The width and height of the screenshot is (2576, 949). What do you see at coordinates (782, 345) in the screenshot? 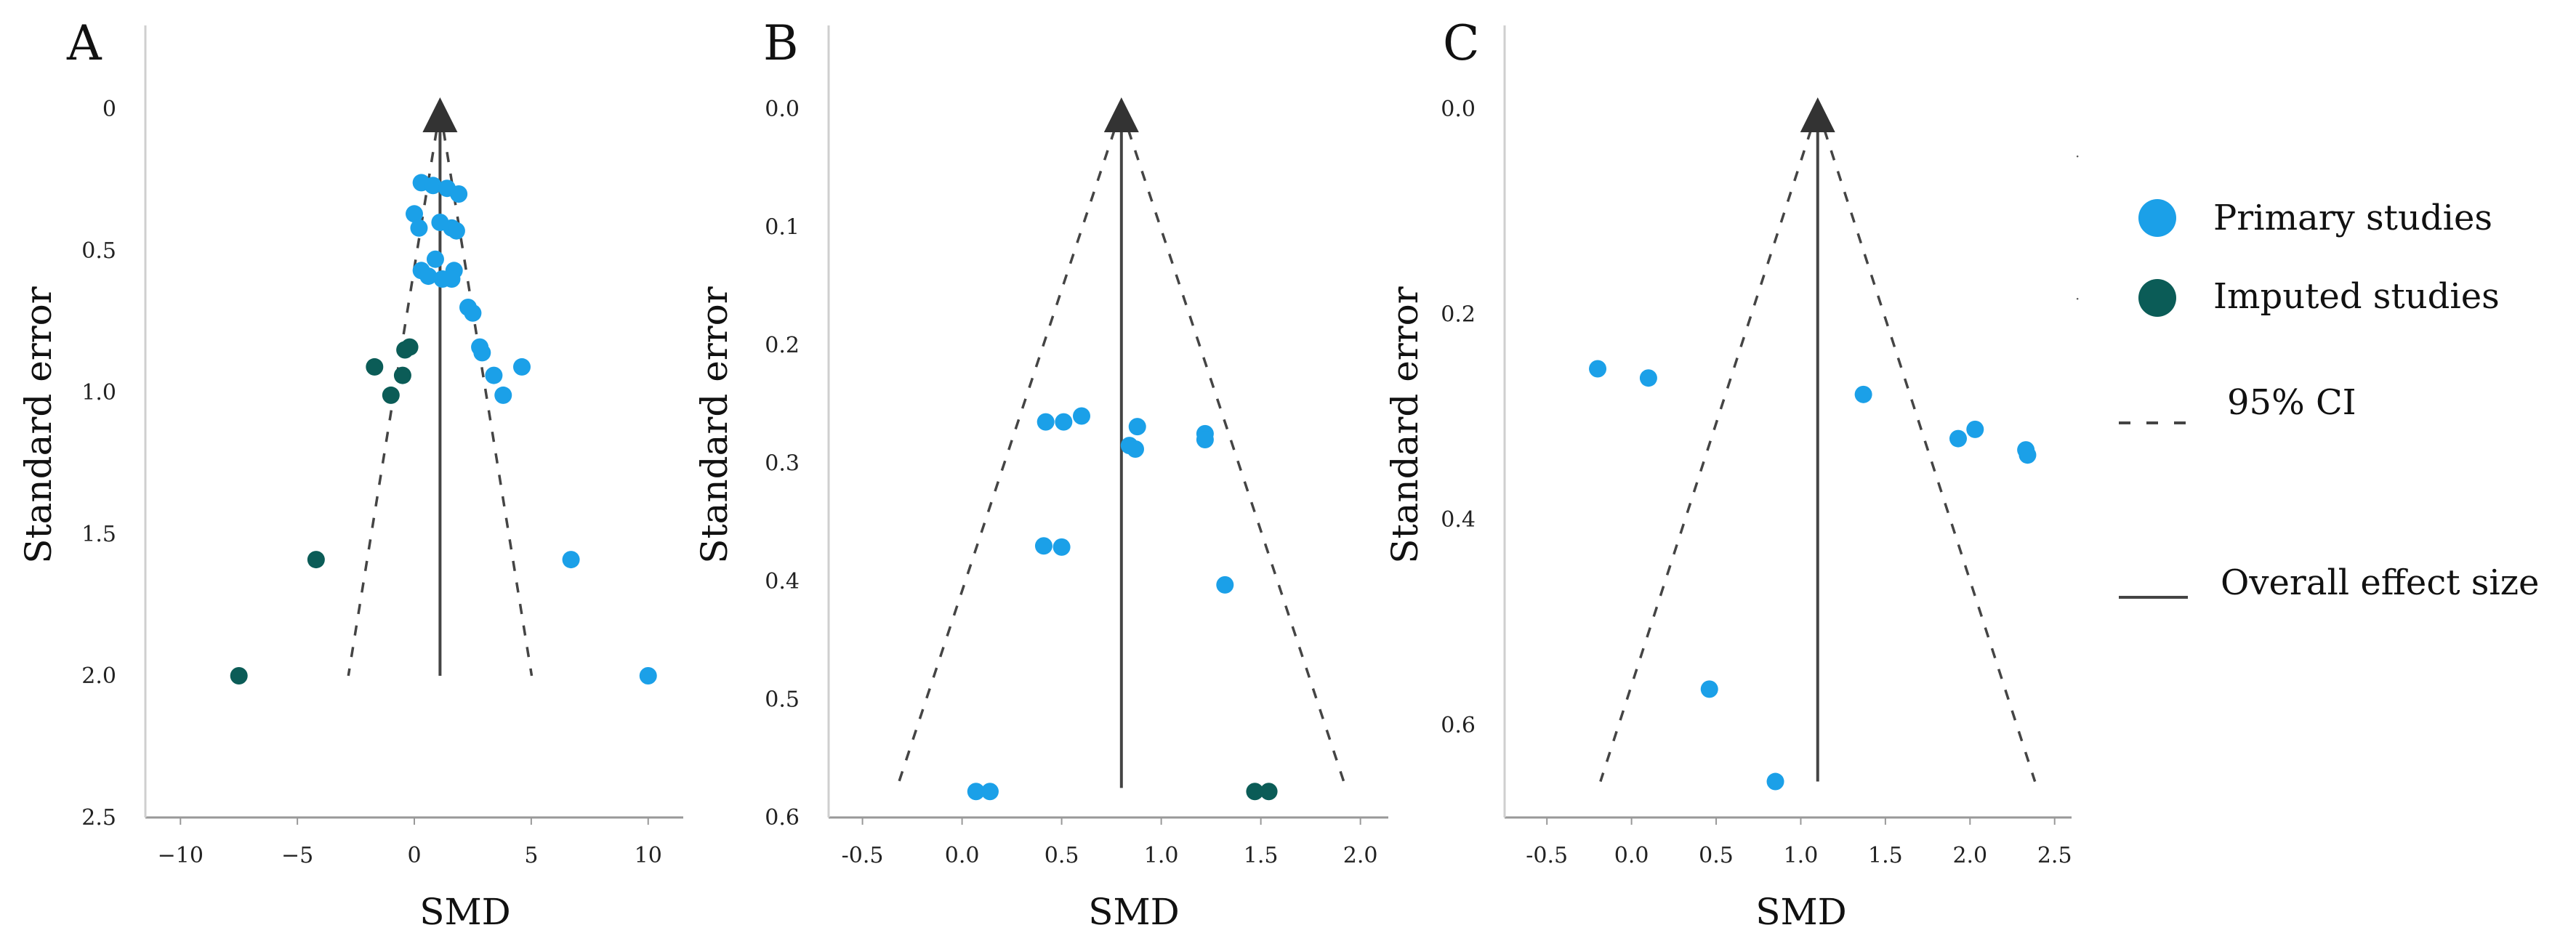
I see `panel-b-y-tick-label: 0.2` at bounding box center [782, 345].